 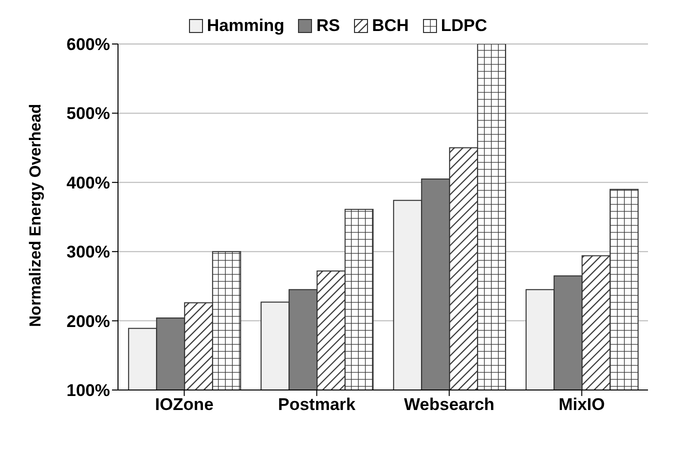 I want to click on legend-label: Hamming, so click(x=245, y=26).